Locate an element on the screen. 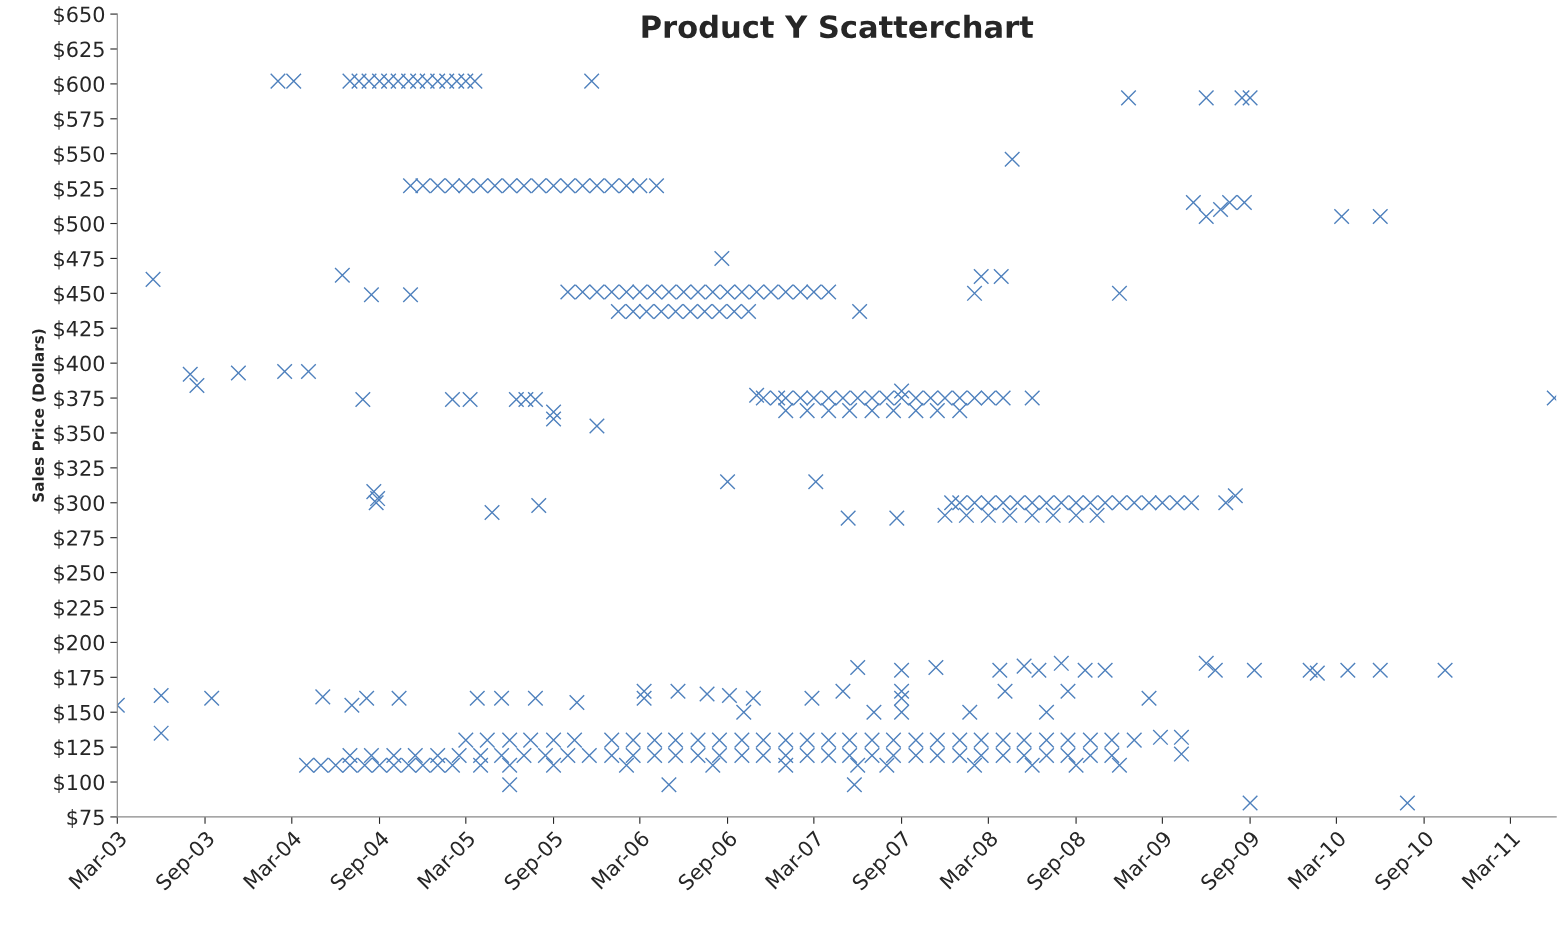 This screenshot has height=939, width=1564. y-tick-label: $500 is located at coordinates (79, 225).